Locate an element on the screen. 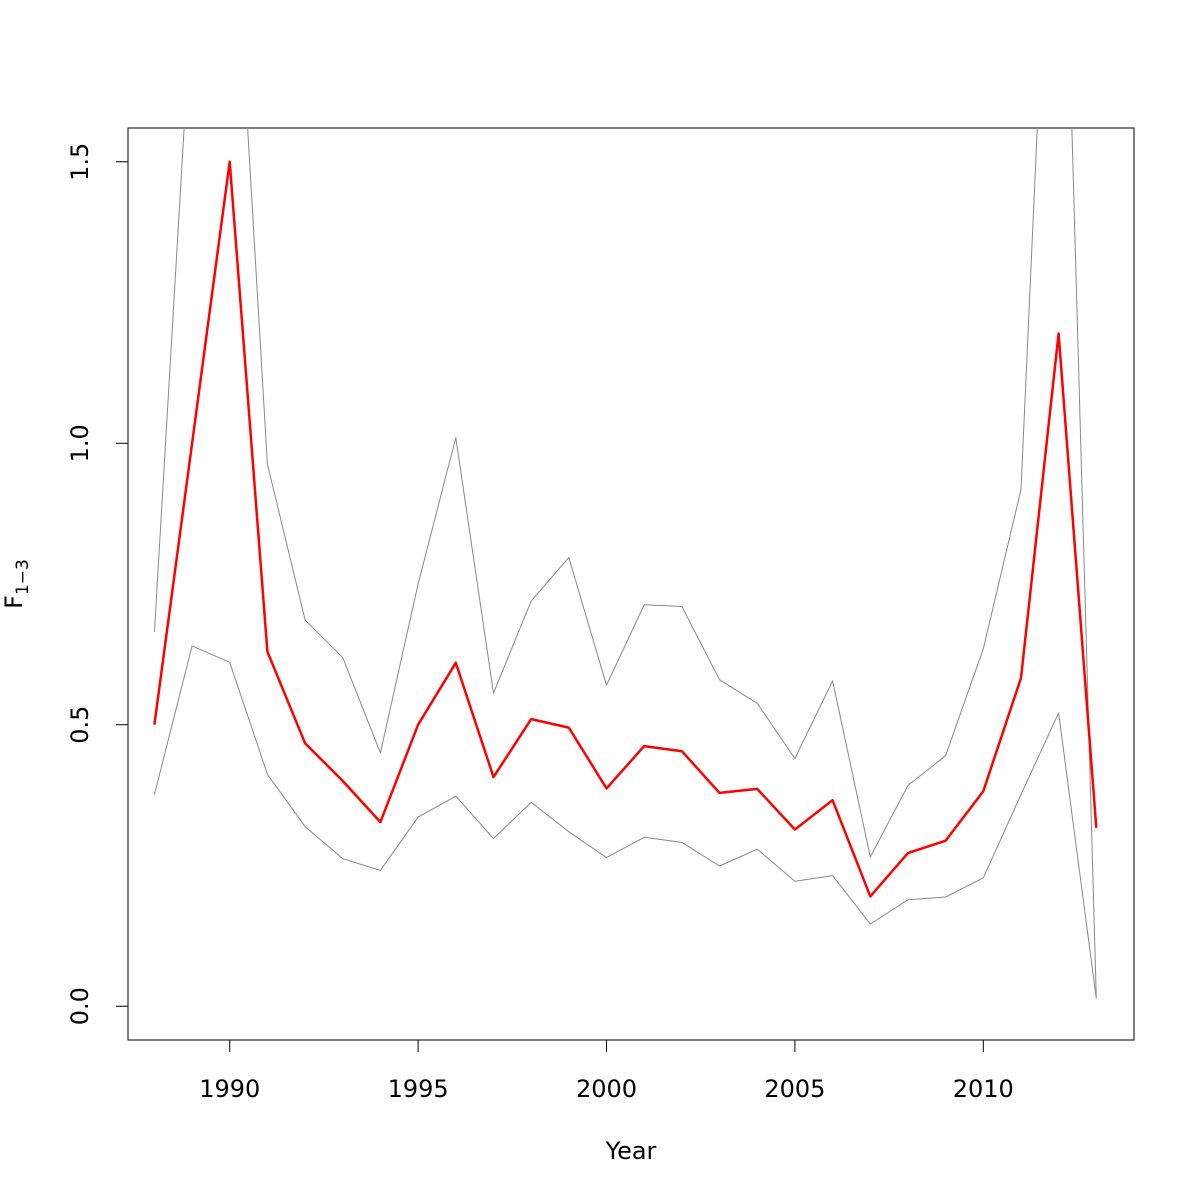 Image resolution: width=1200 pixels, height=1200 pixels. x-tick-label: 2005 is located at coordinates (794, 1089).